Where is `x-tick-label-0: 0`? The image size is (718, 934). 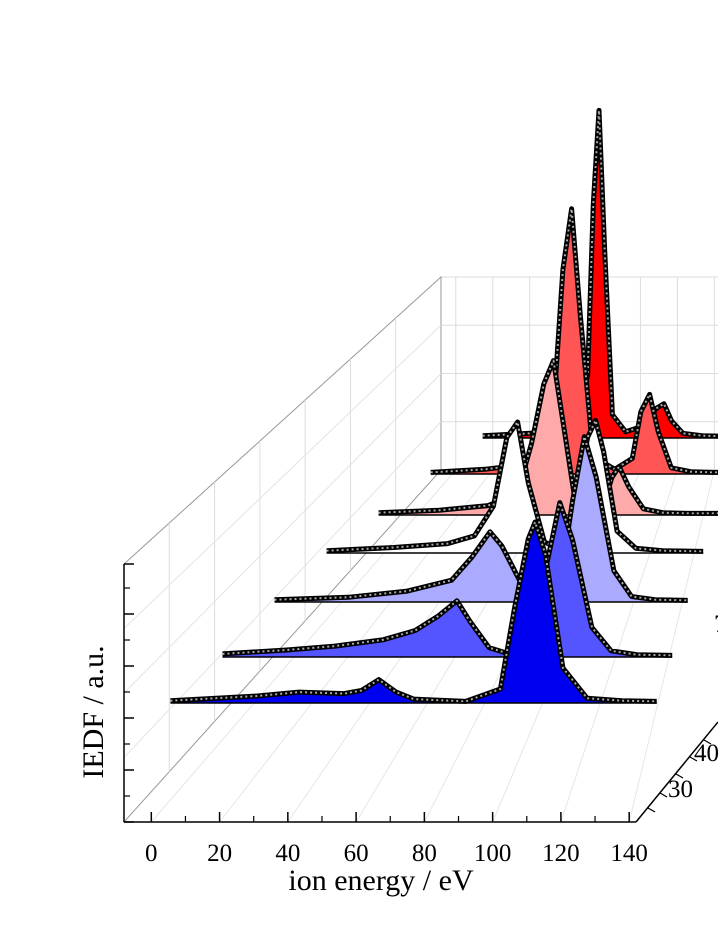
x-tick-label-0: 0 is located at coordinates (151, 853).